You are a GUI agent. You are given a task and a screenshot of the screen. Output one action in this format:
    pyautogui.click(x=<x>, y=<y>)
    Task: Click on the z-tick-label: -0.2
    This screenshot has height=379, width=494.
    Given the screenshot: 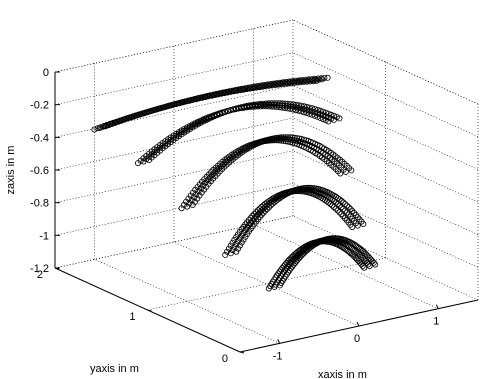 What is the action you would take?
    pyautogui.click(x=39, y=106)
    